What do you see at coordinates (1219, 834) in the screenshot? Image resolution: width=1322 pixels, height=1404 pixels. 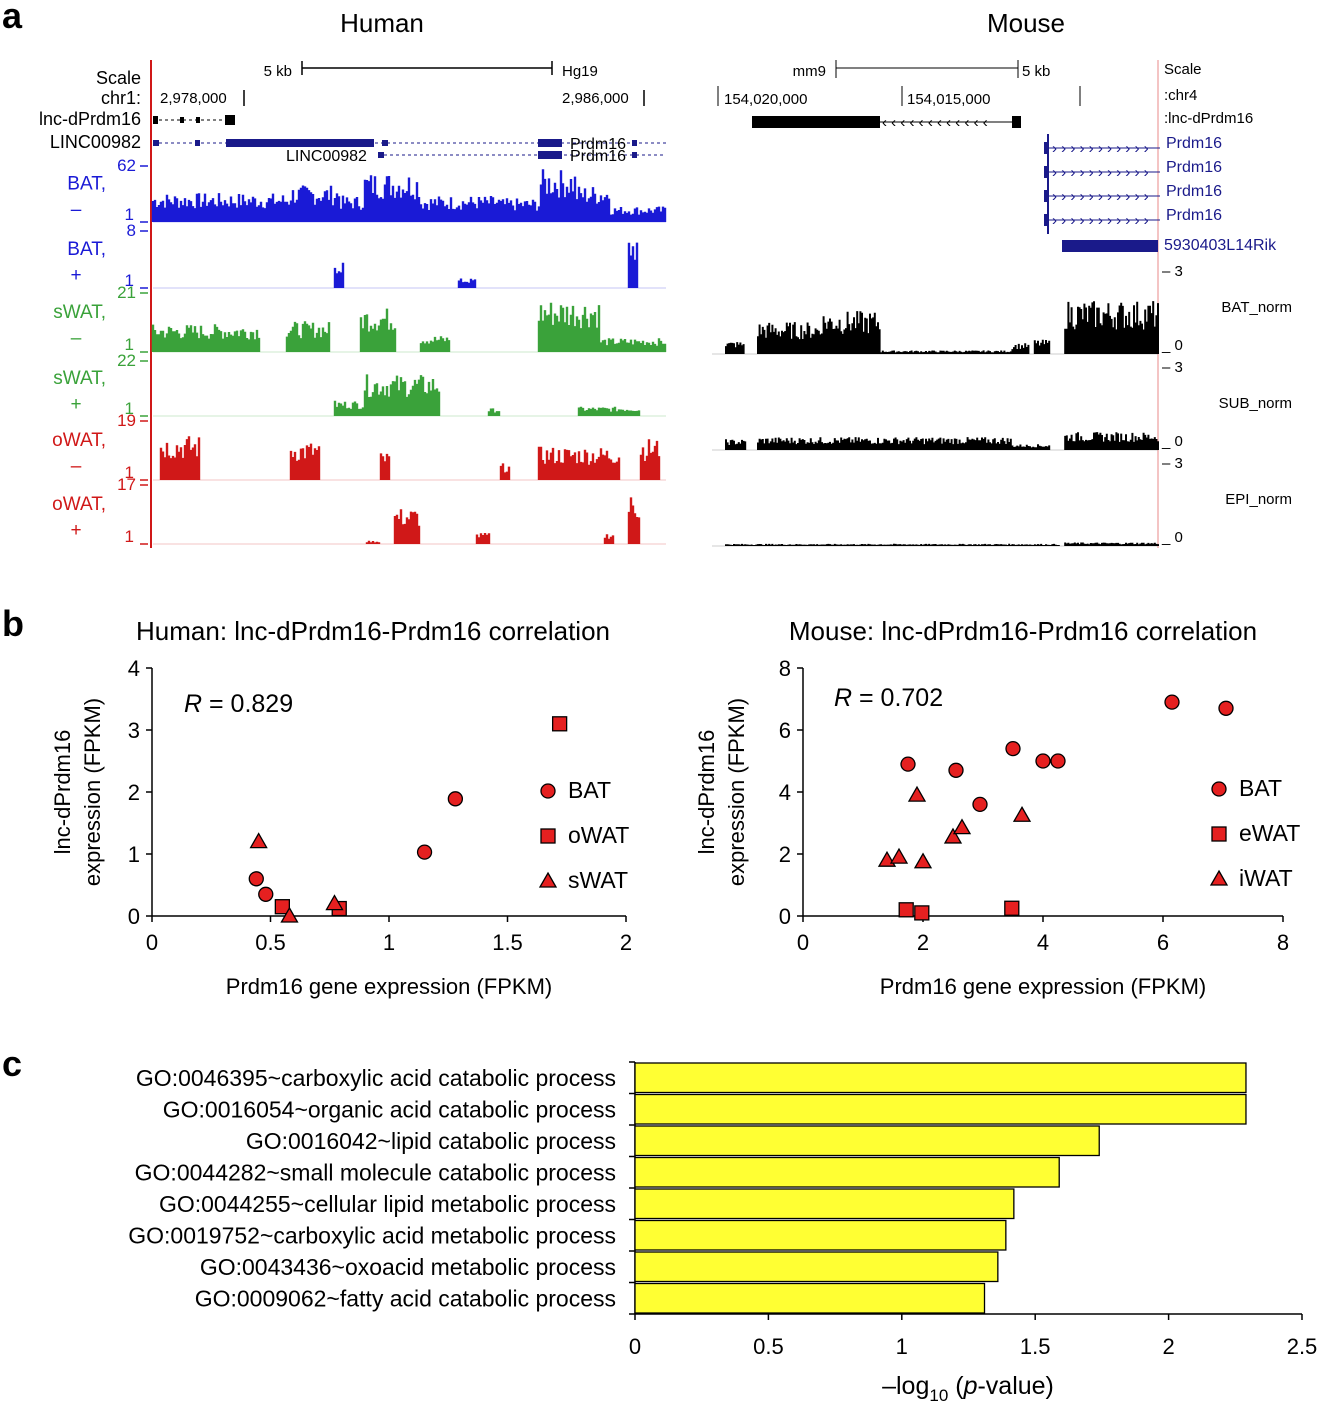 I see `legend-marker-ewat` at bounding box center [1219, 834].